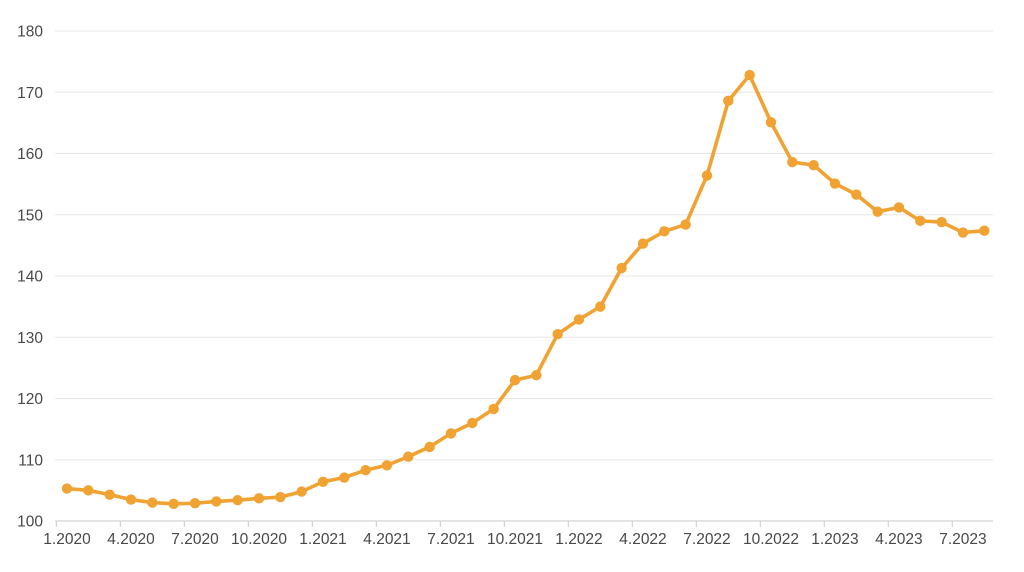 This screenshot has width=1024, height=572. I want to click on x-axis-tick-label: 1.2021, so click(322, 539).